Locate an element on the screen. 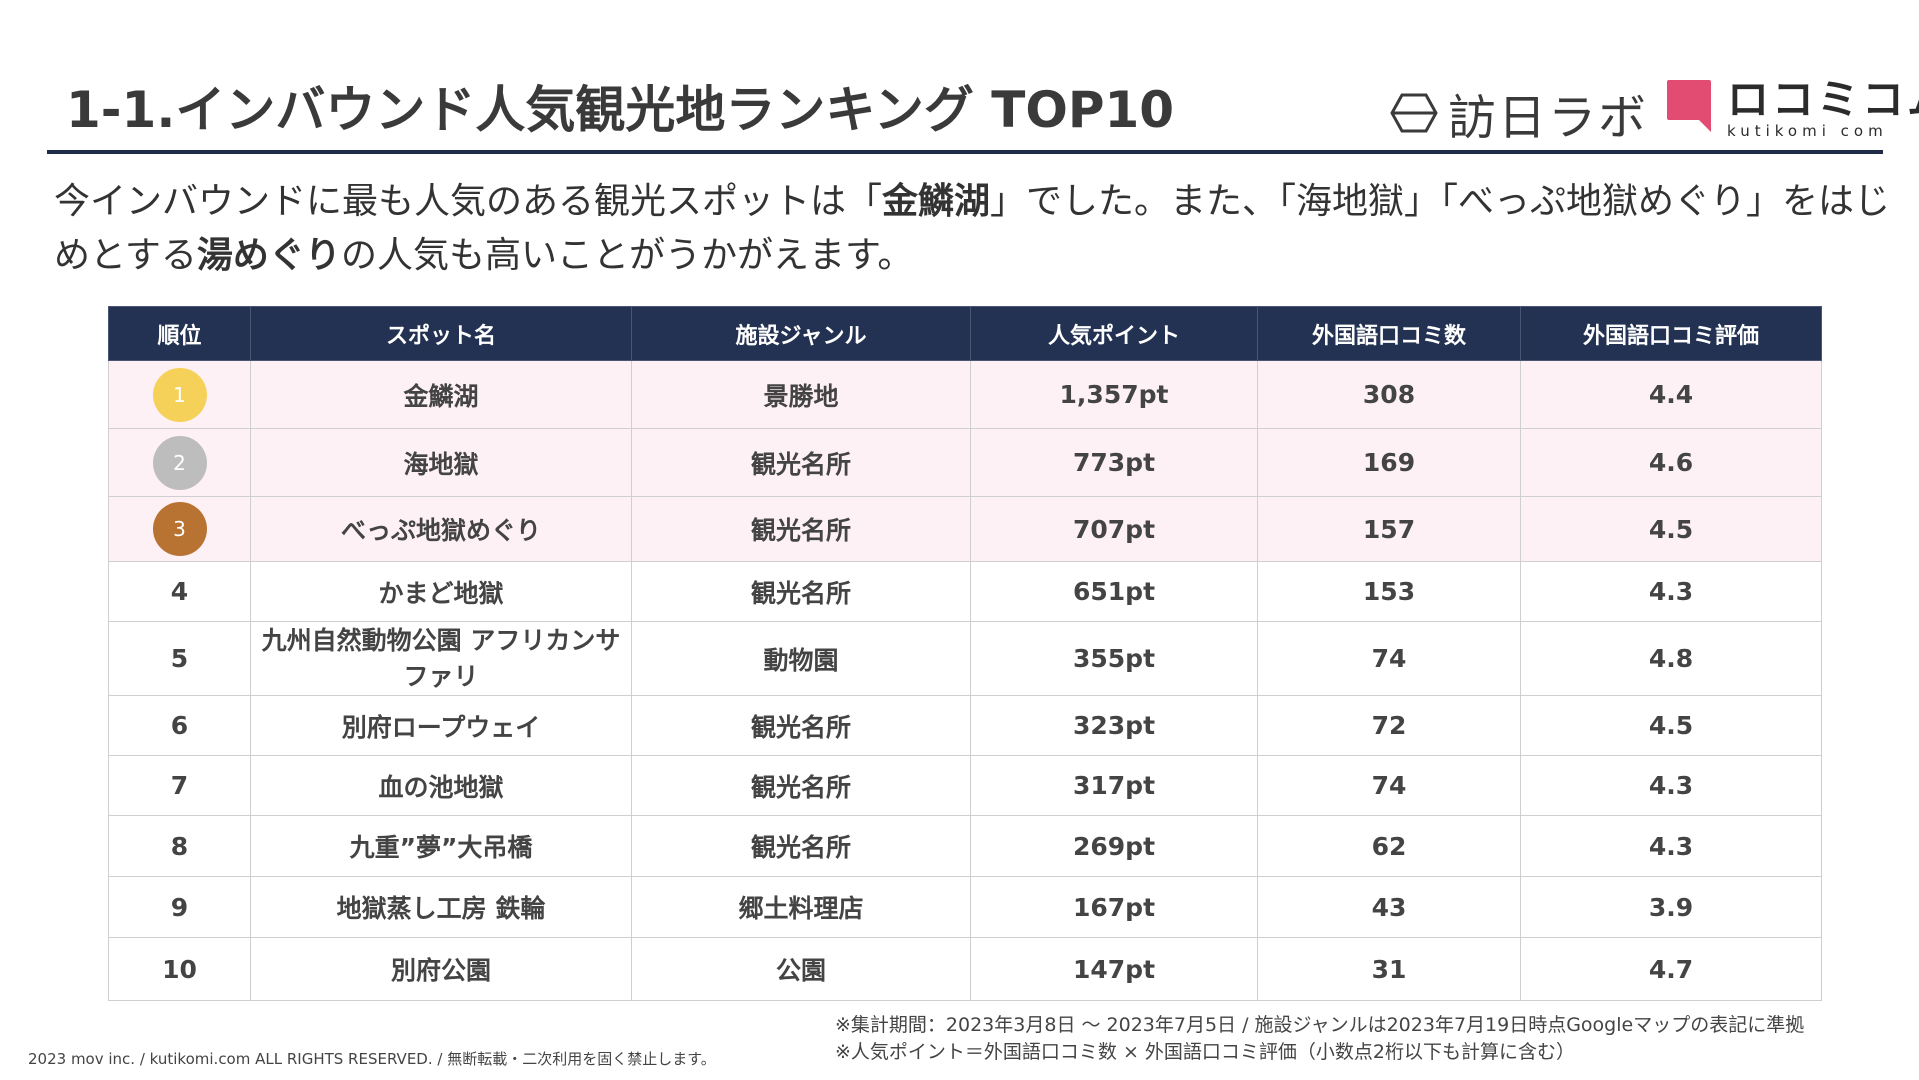  lead-text-1: 今インバウンドに最も人気のある観光スポットは「 is located at coordinates (468, 201).